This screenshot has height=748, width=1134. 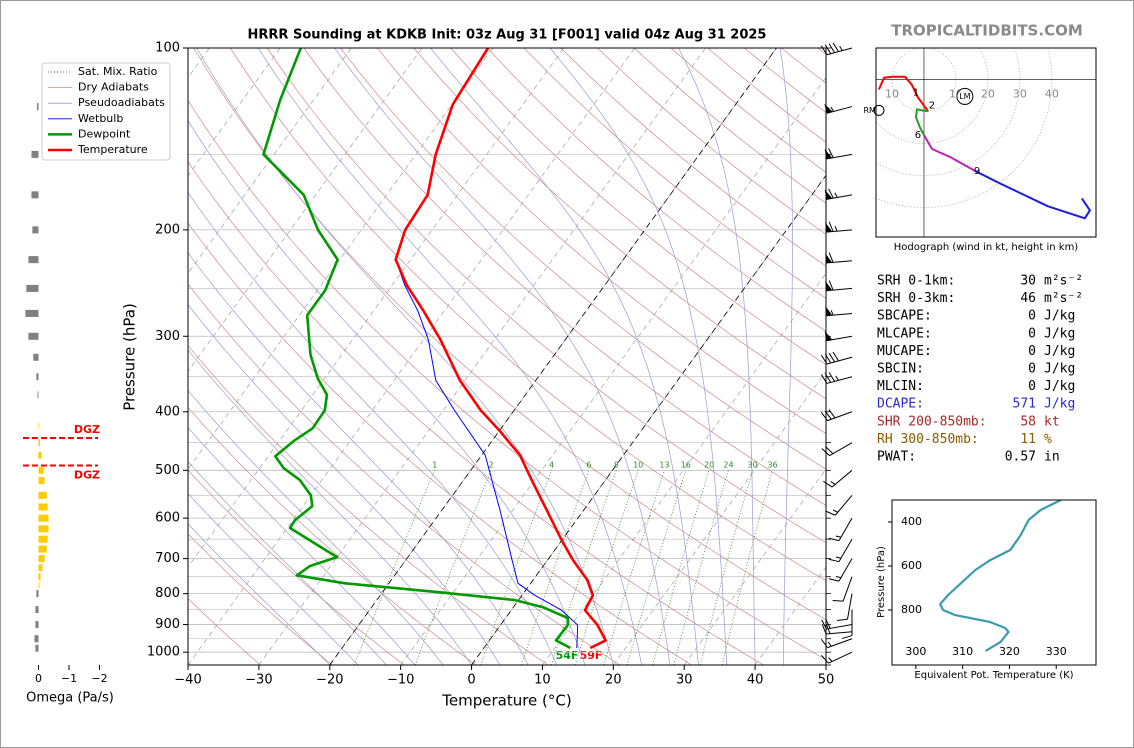 I want to click on y-tick-label: 400, so click(x=167, y=411).